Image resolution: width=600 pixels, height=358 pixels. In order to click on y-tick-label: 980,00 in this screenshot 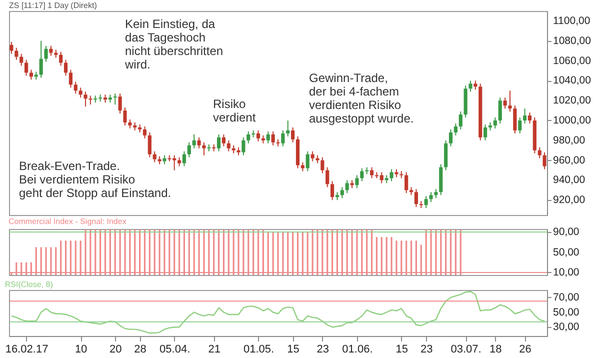, I will do `click(569, 140)`.